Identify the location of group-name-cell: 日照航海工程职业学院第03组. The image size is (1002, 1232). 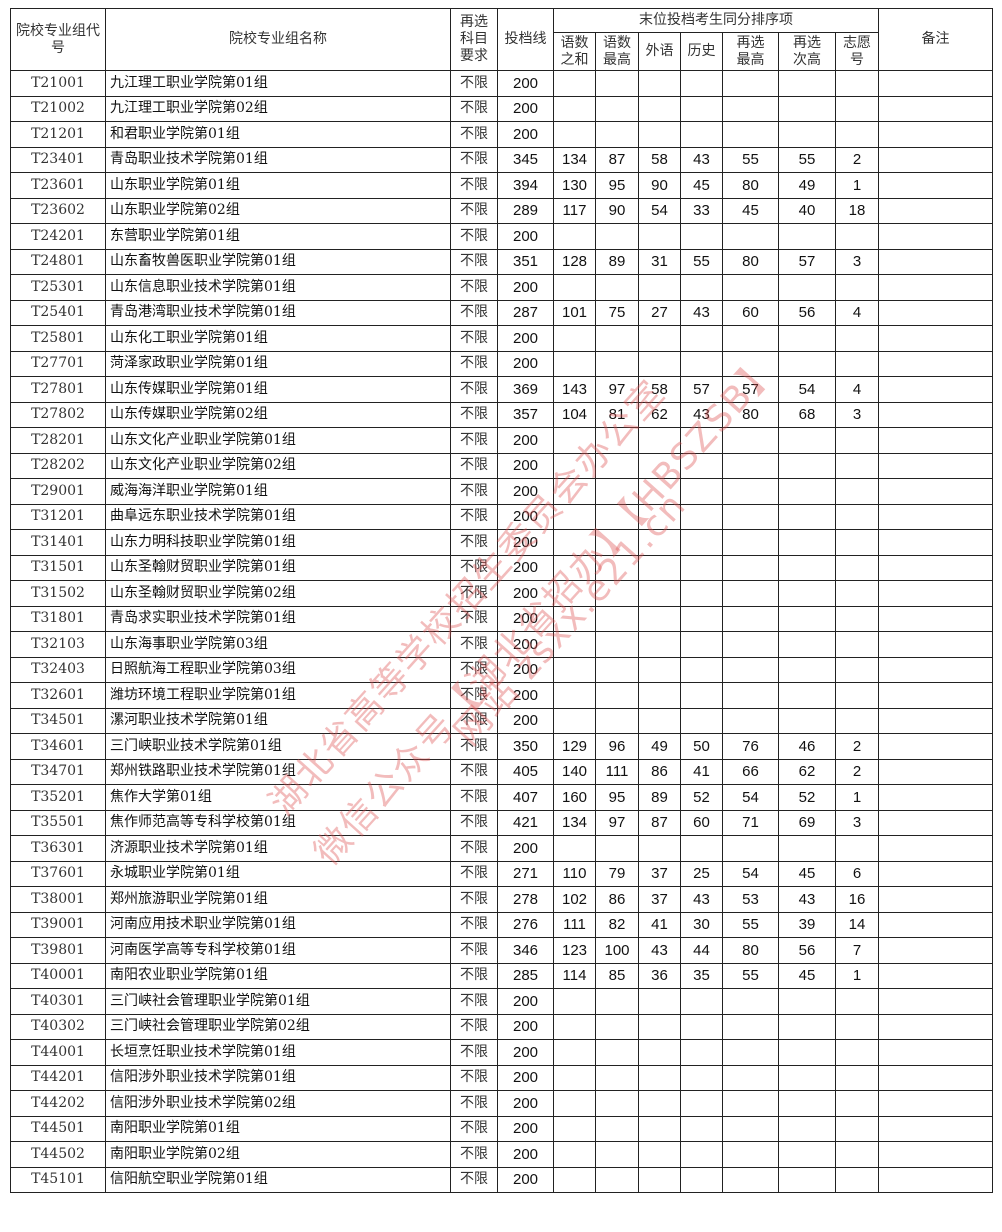
(278, 669).